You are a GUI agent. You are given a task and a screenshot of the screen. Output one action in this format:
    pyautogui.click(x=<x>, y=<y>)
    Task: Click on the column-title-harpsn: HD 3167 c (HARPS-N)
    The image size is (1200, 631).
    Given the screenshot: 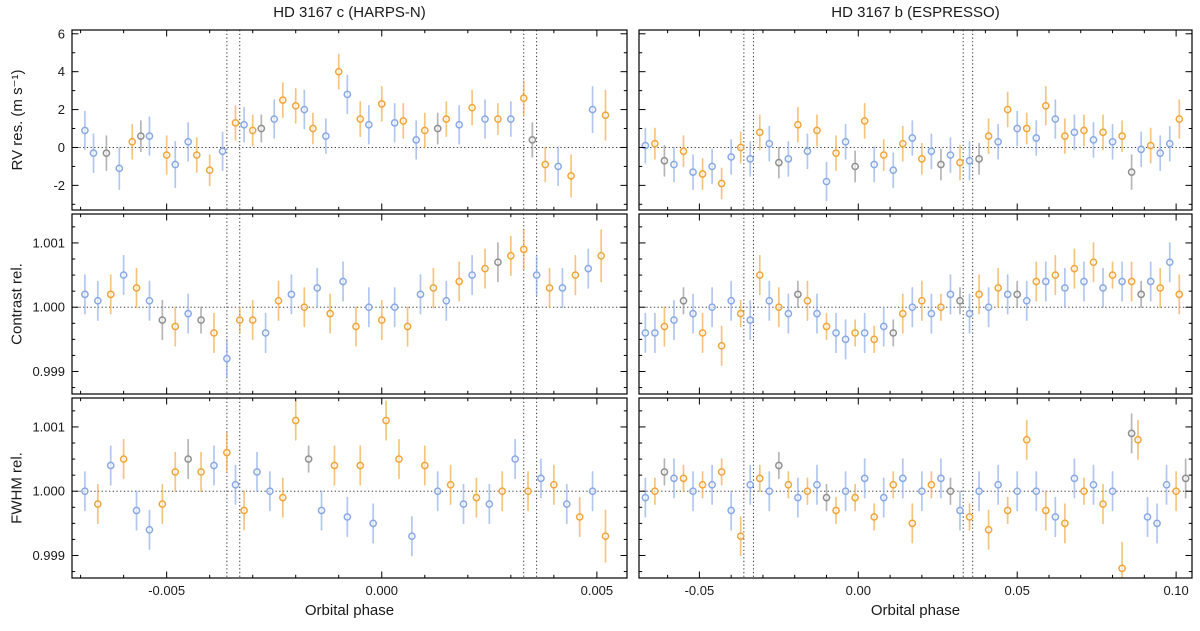 What is the action you would take?
    pyautogui.click(x=349, y=12)
    